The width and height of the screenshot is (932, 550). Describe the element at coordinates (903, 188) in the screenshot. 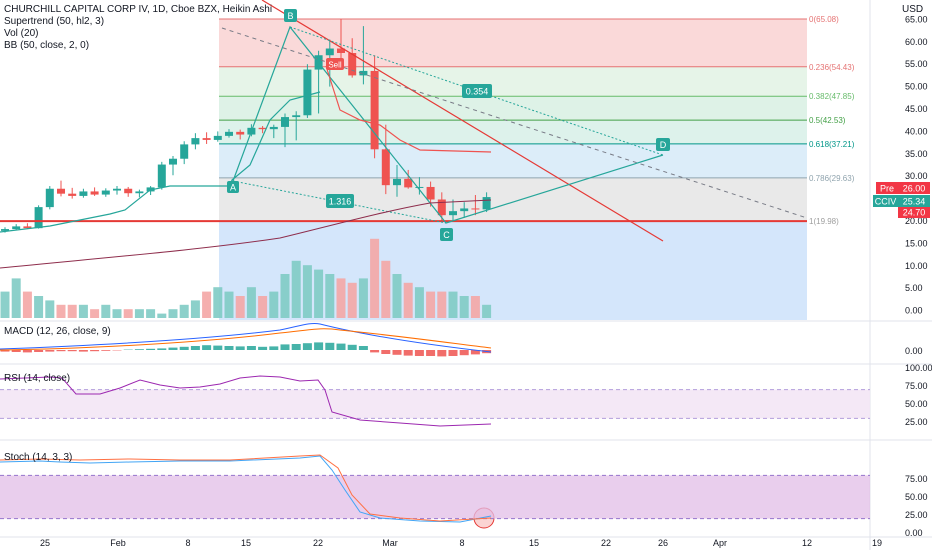

I see `pre-badge: Pre 26.00` at that location.